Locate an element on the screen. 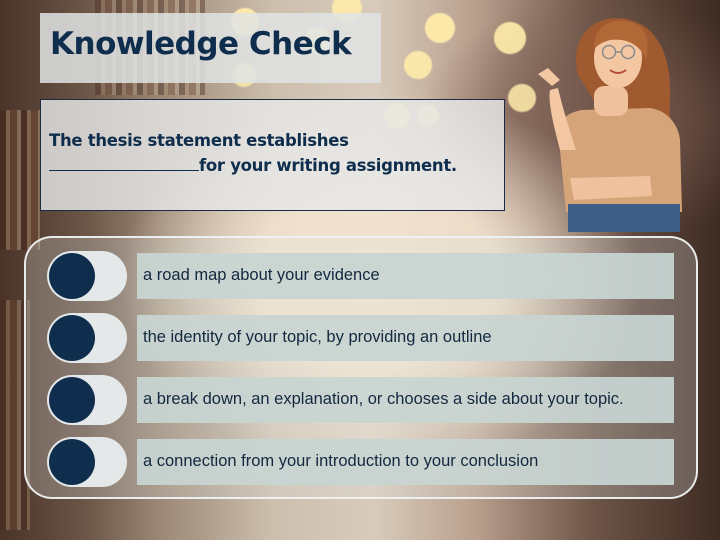 Image resolution: width=720 pixels, height=540 pixels. option-1-label: a road map about your evidence is located at coordinates (261, 275).